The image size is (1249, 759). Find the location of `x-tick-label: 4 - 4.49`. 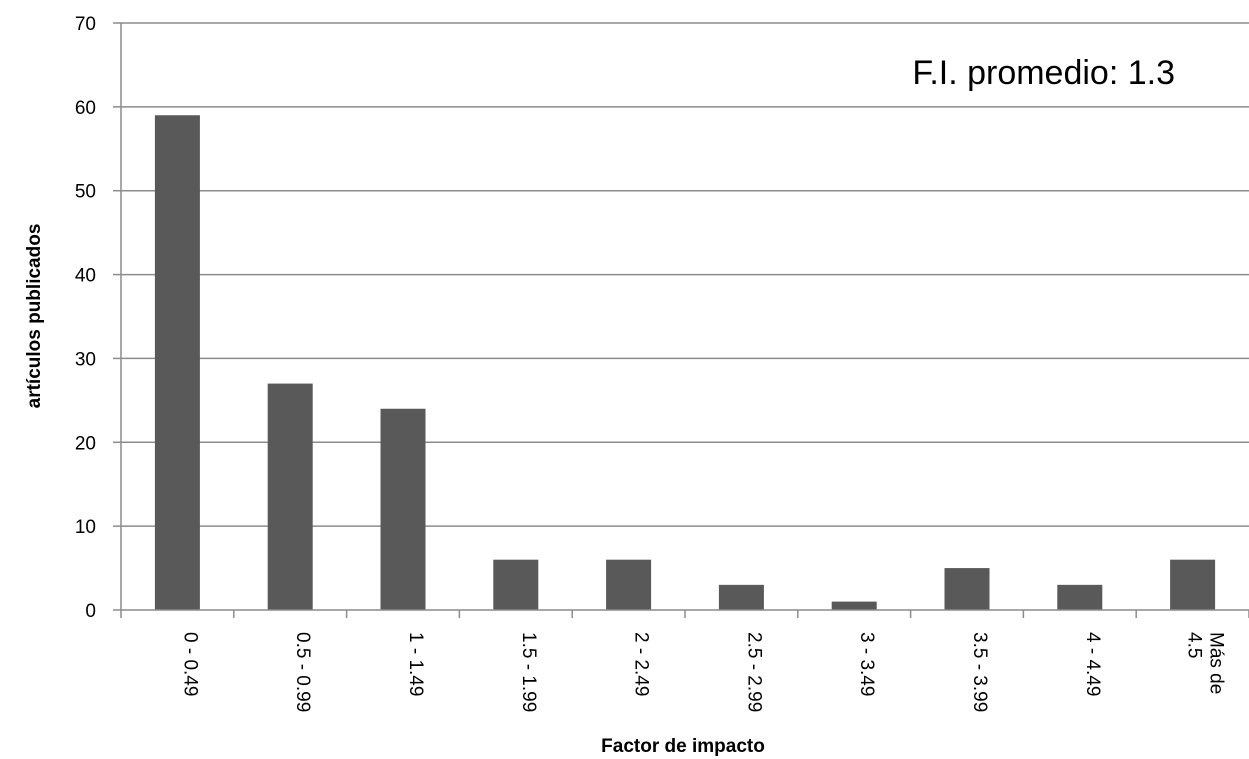

x-tick-label: 4 - 4.49 is located at coordinates (1092, 664).